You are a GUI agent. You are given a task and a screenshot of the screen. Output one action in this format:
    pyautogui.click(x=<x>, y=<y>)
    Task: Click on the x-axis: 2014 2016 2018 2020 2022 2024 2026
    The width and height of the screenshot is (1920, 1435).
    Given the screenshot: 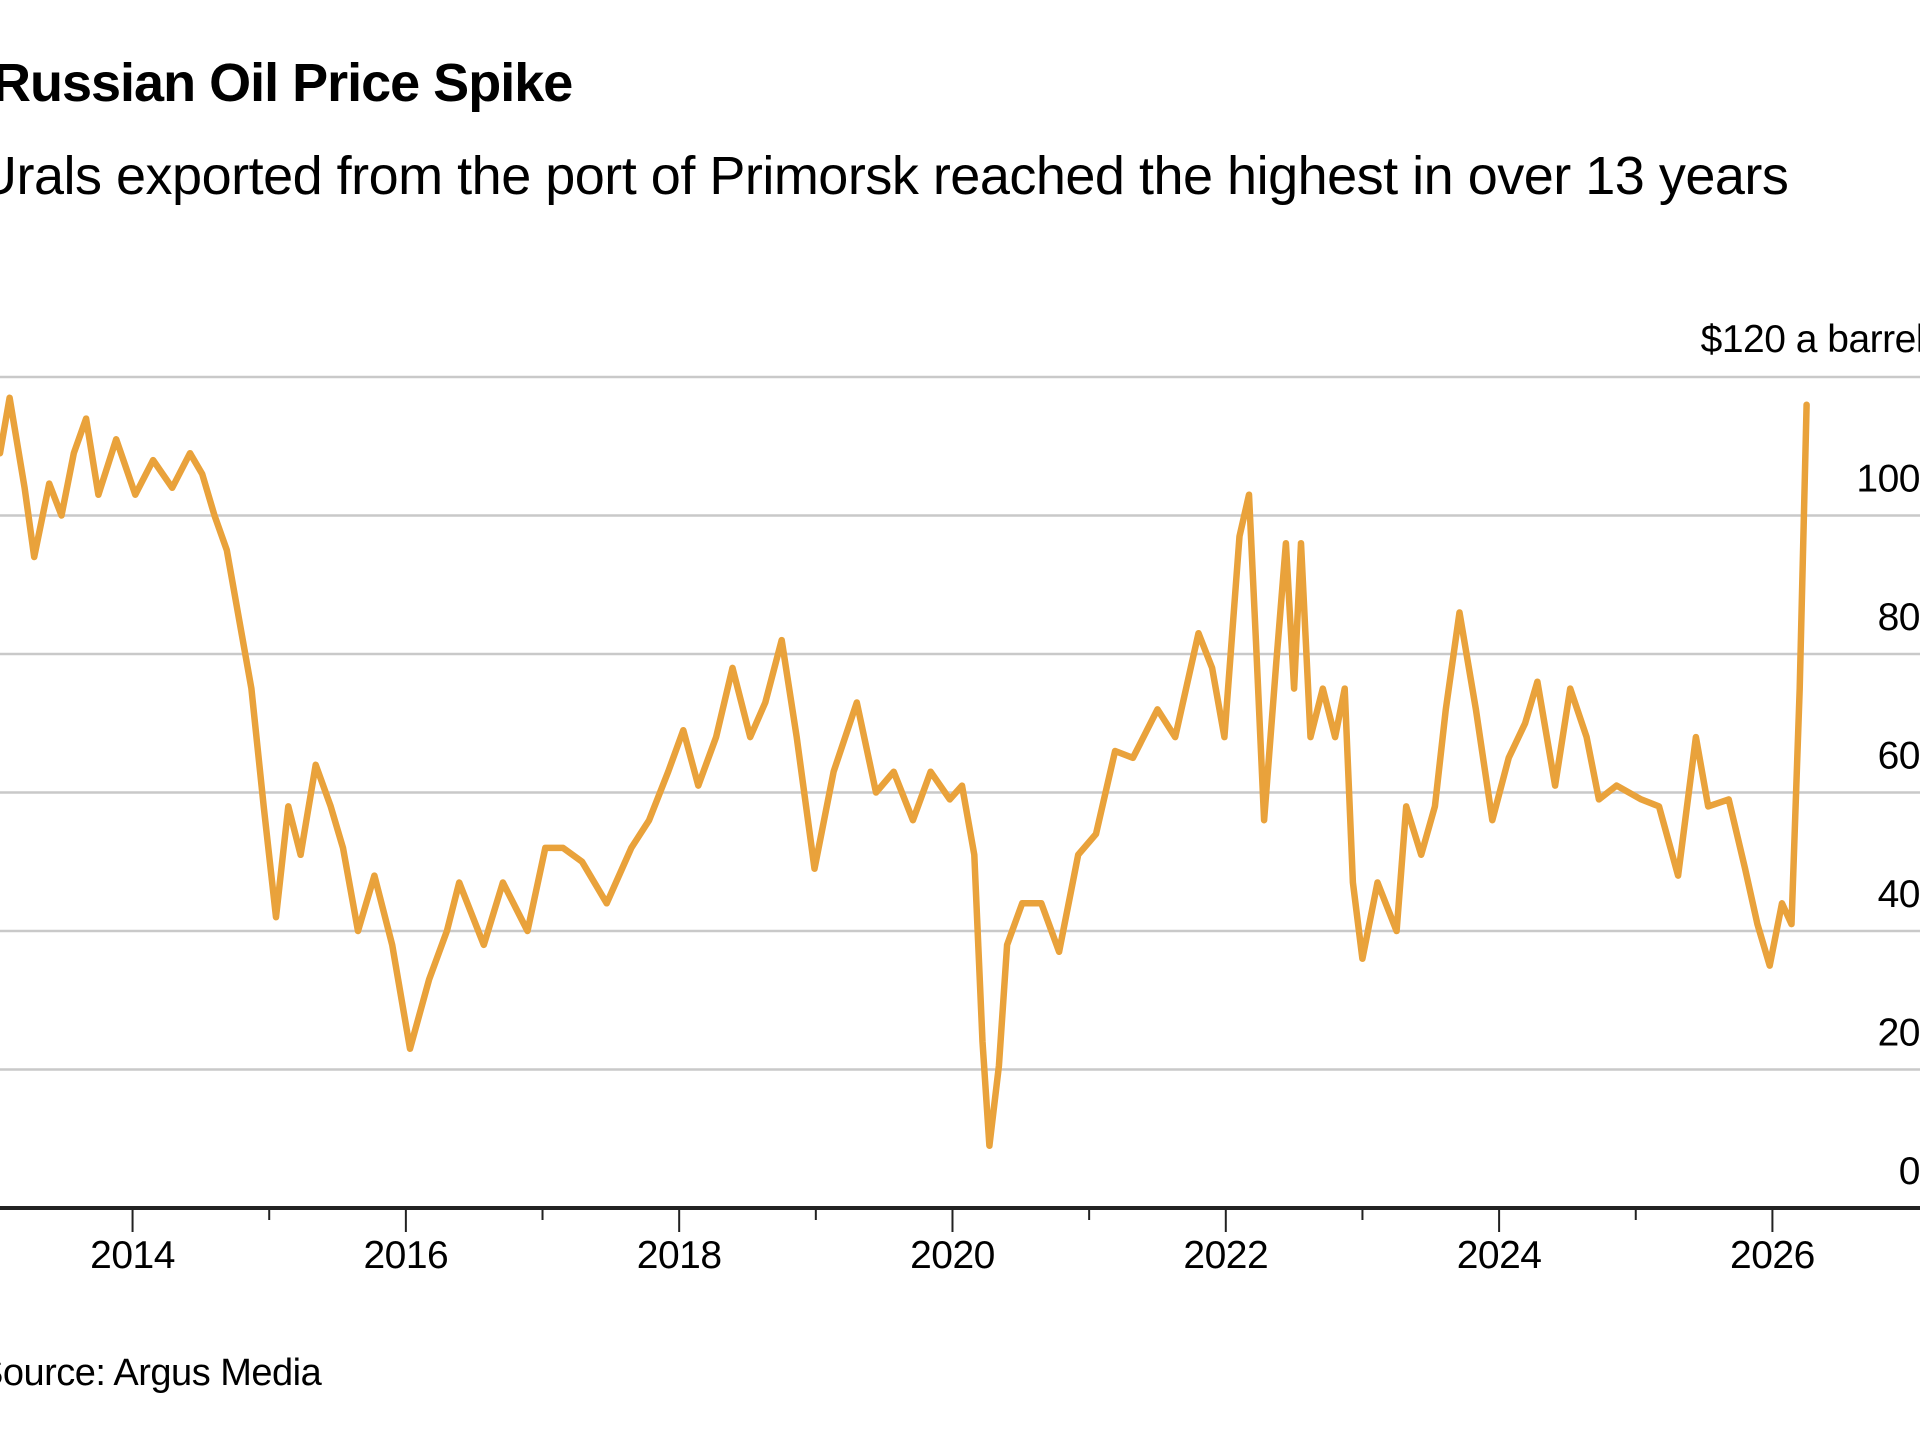 What is the action you would take?
    pyautogui.click(x=960, y=1241)
    